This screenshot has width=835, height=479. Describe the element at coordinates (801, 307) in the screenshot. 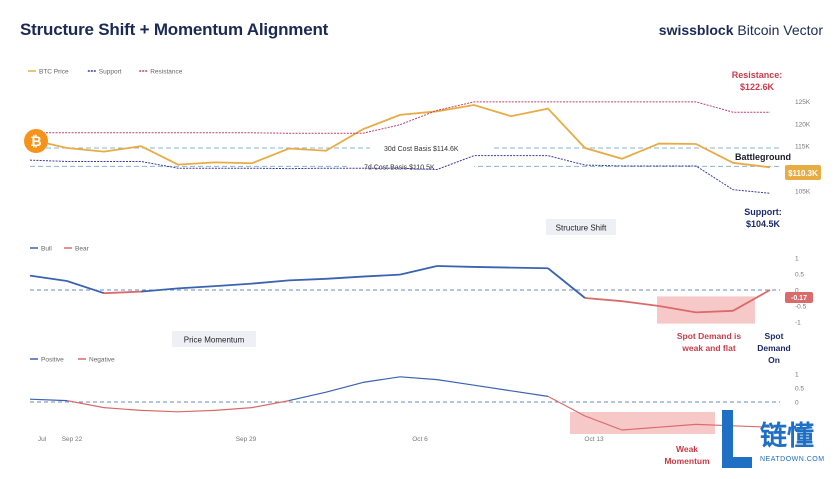

I see `y-tick-label: -0.5` at that location.